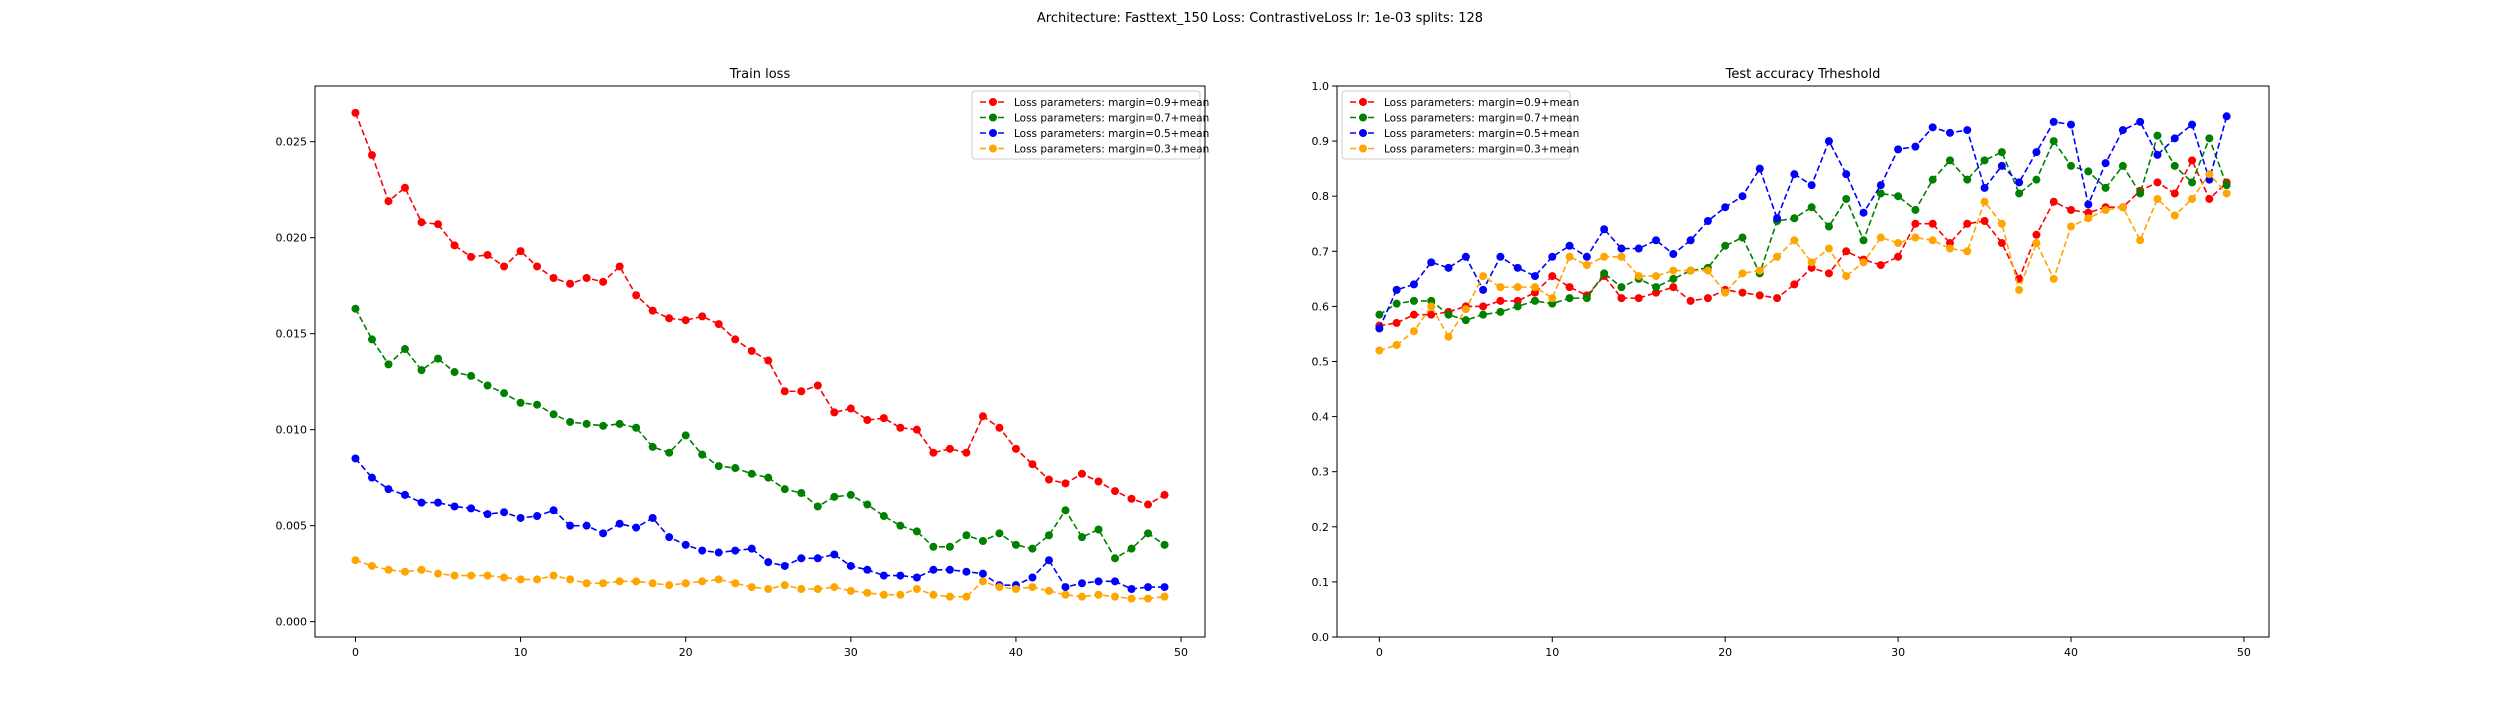  I want to click on x-tick-label: 50, so click(1181, 652).